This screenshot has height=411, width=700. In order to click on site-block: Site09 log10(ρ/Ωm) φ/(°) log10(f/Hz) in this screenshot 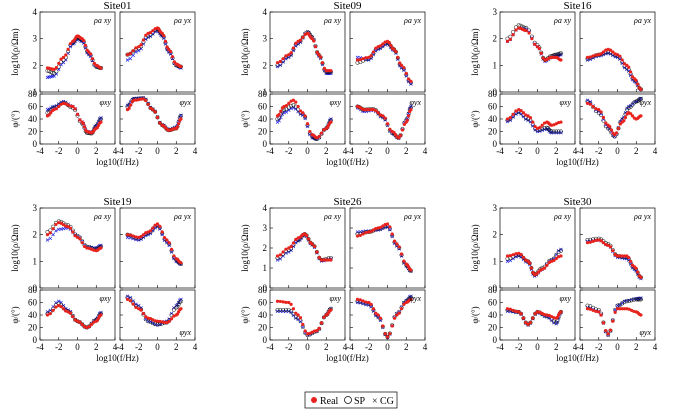, I will do `click(304, 83)`.